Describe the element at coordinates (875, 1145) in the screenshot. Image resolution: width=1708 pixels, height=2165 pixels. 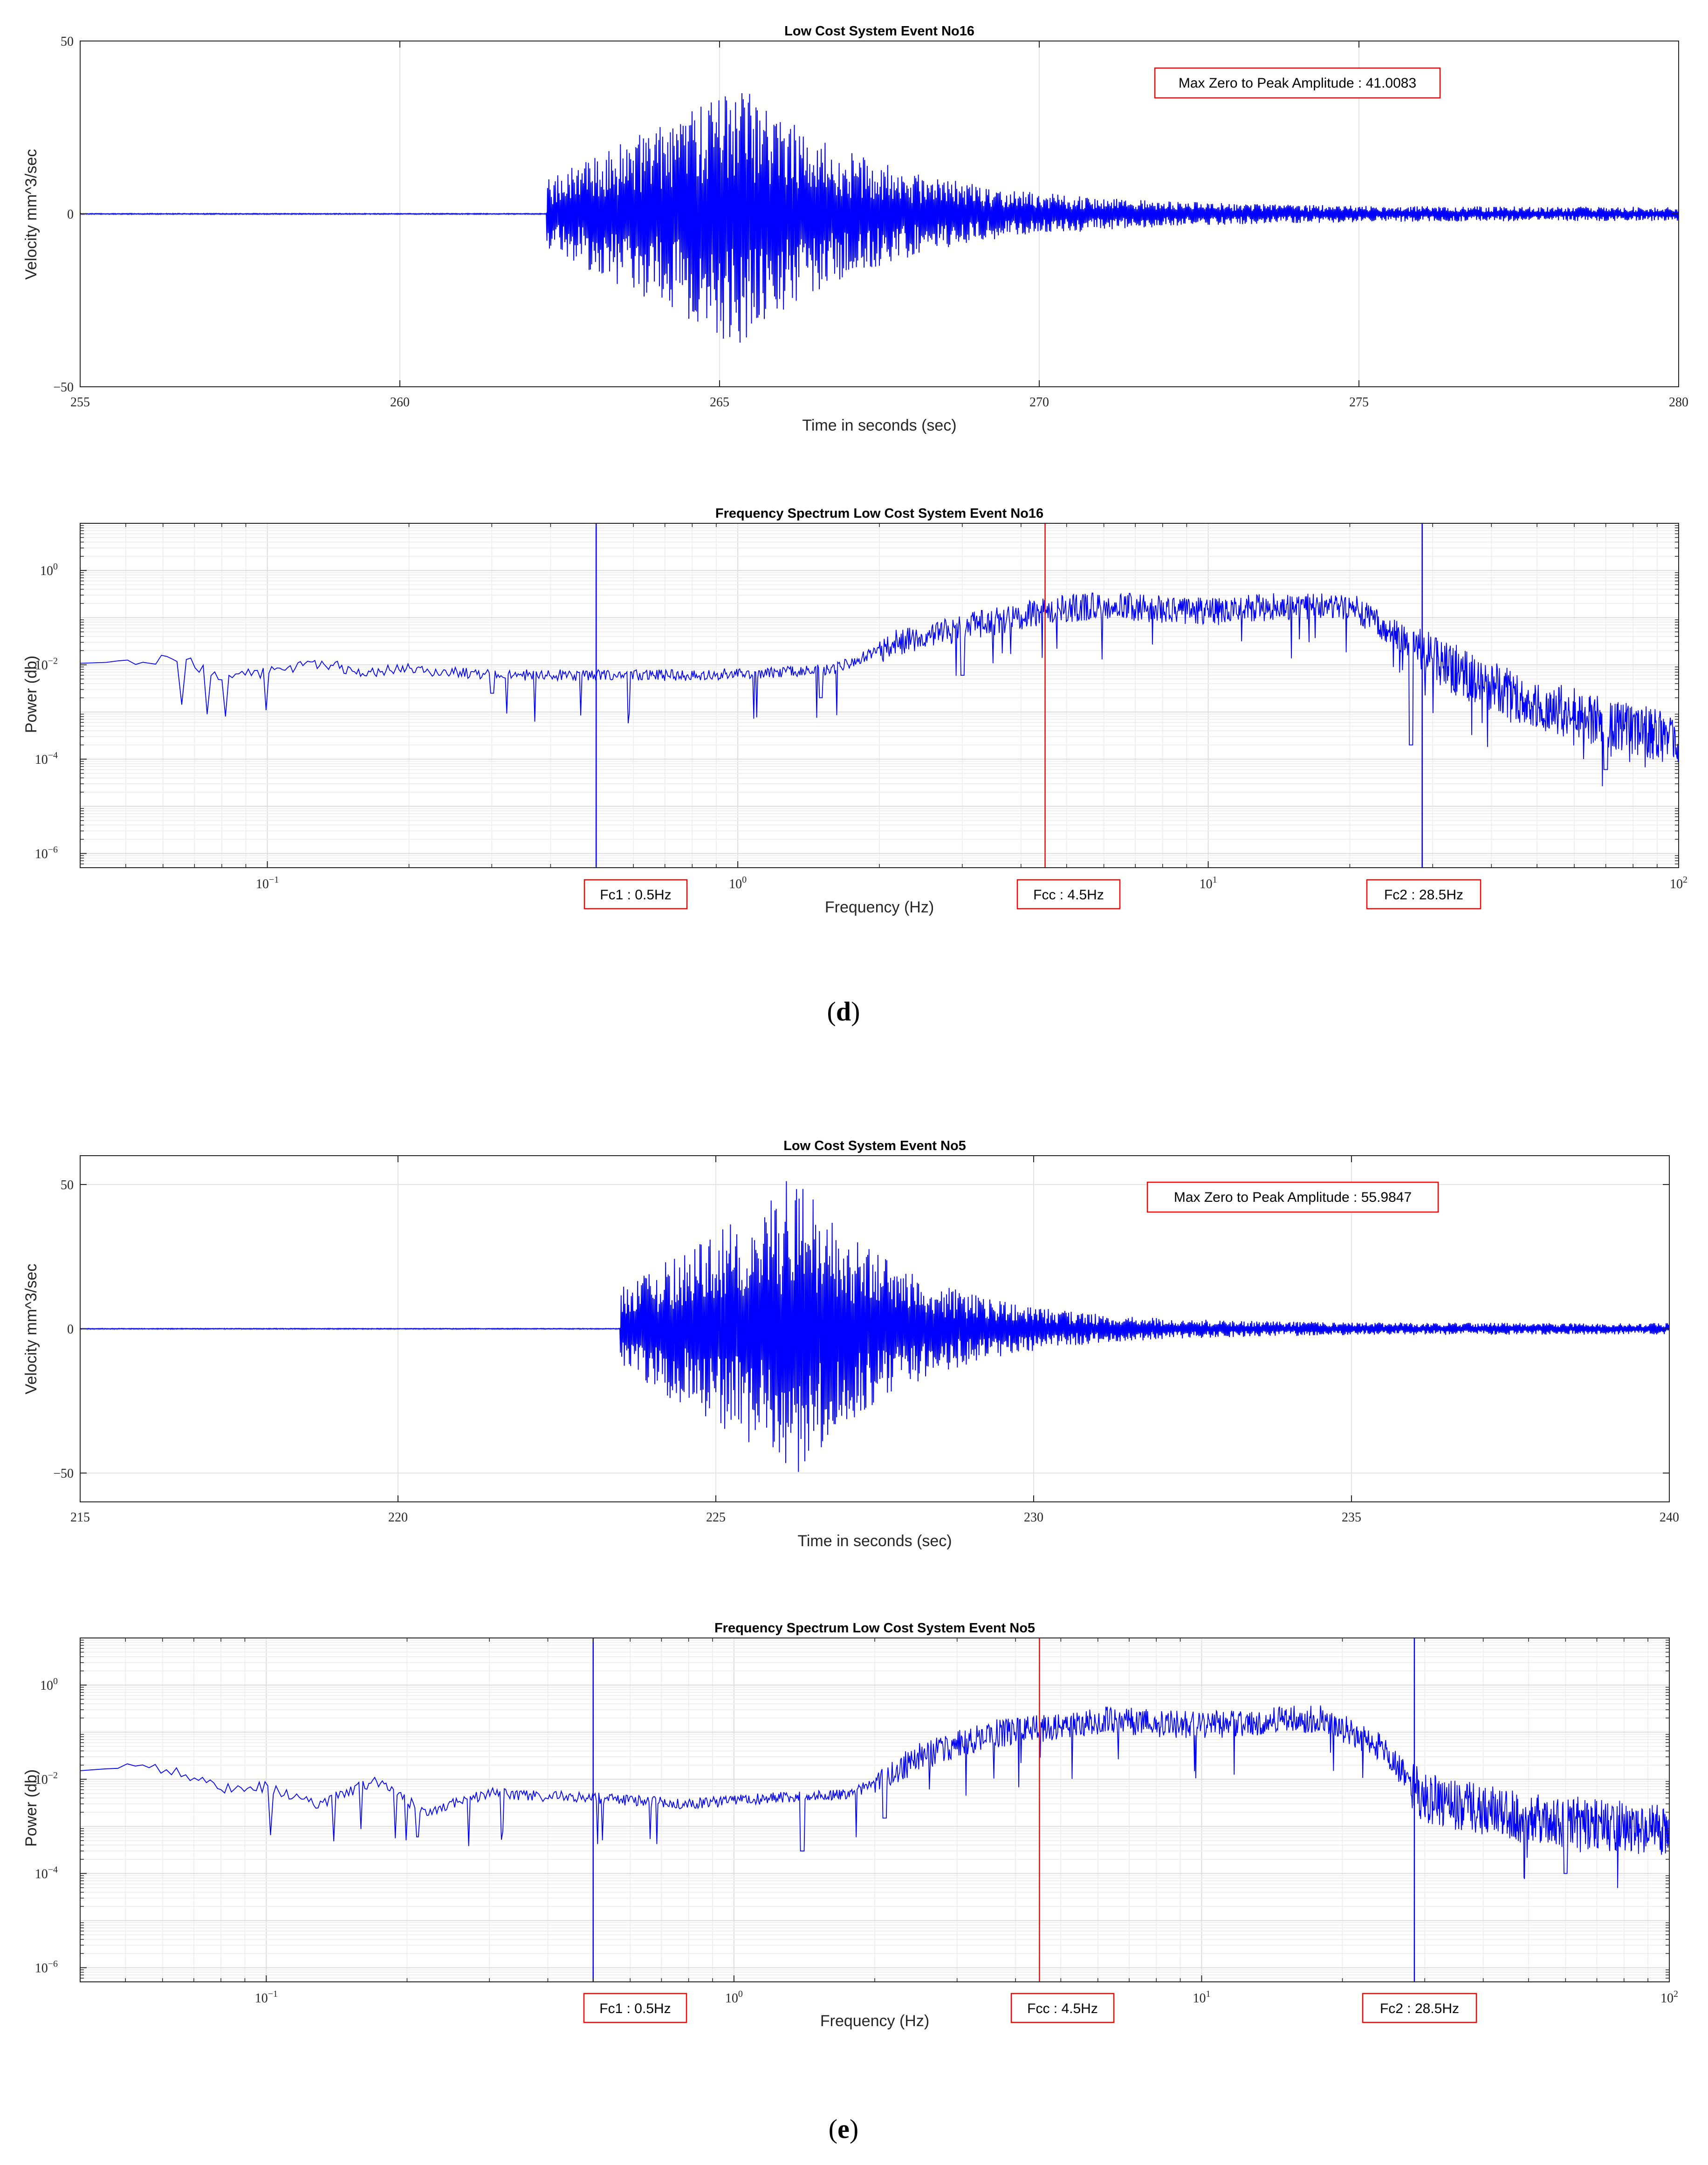
I see `chart-title: Low Cost System Event No5` at that location.